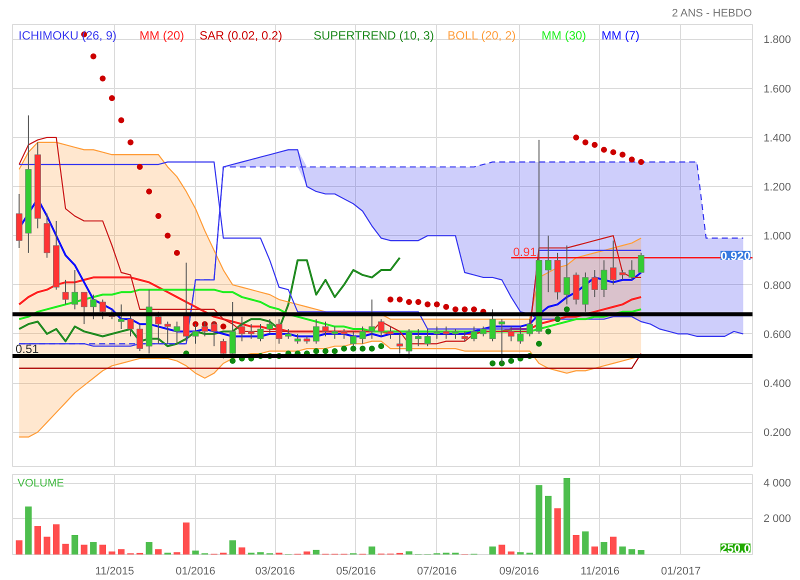 The width and height of the screenshot is (800, 580). Describe the element at coordinates (778, 483) in the screenshot. I see `y-tick-label: 4 000` at that location.